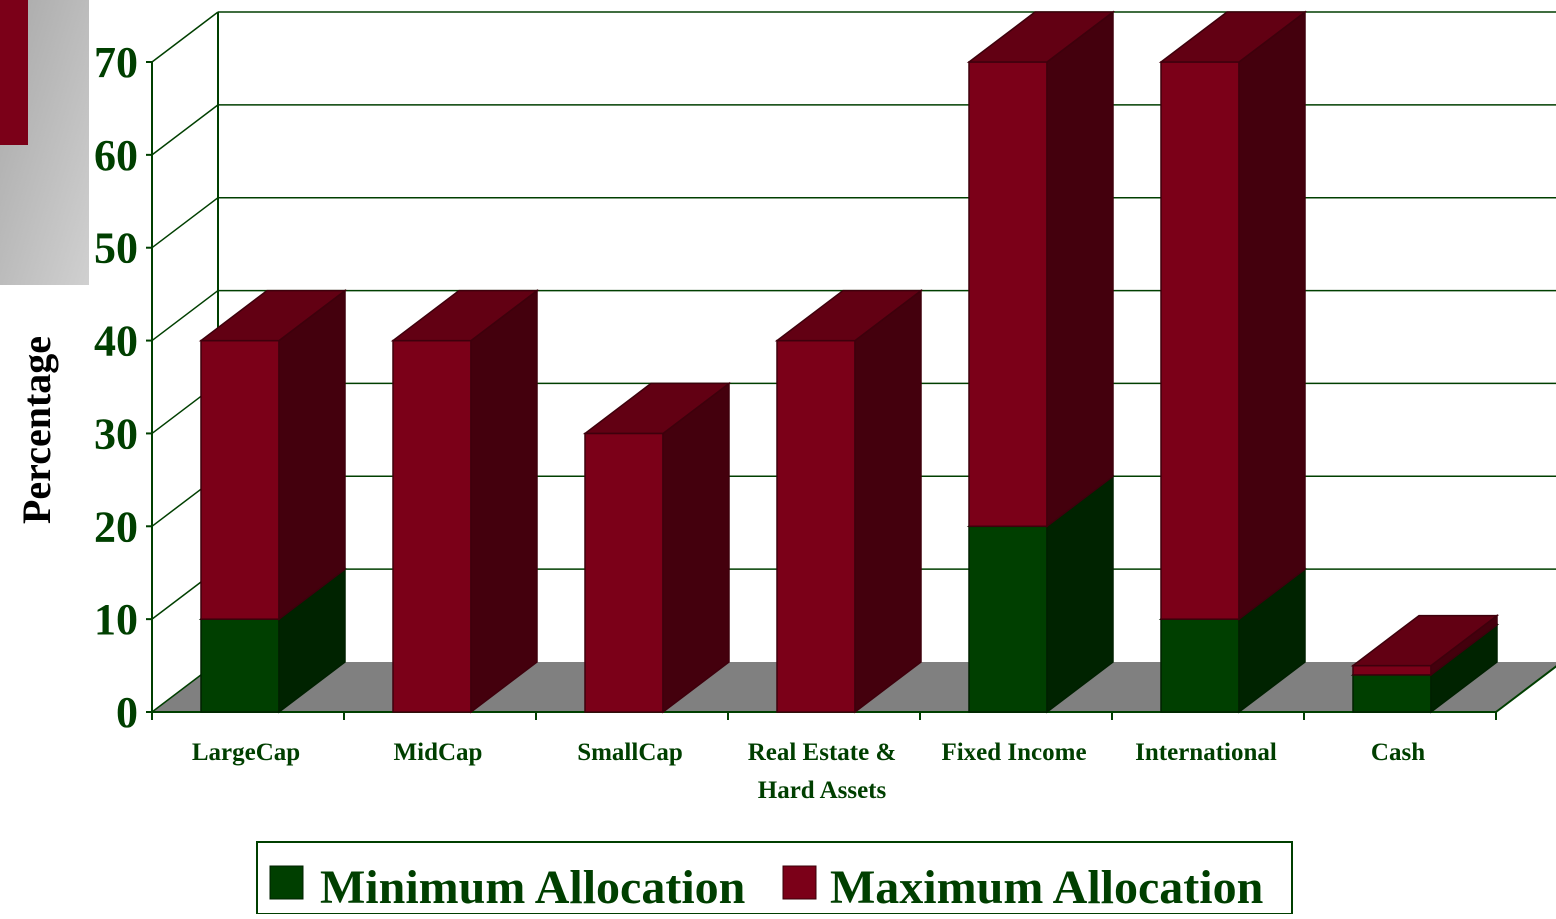 The height and width of the screenshot is (919, 1556). Describe the element at coordinates (14, 72) in the screenshot. I see `decor-red-block` at that location.